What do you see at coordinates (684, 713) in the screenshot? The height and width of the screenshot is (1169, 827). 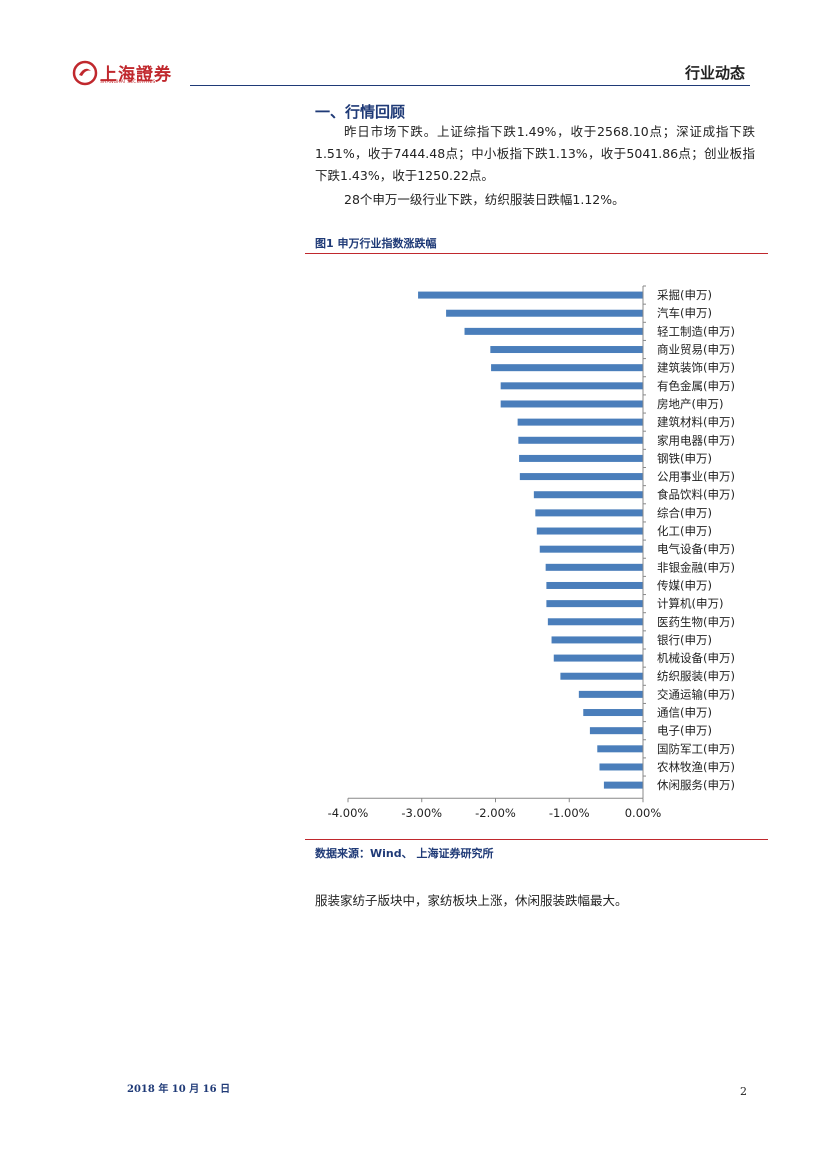 I see `category-label: 通信(申万)` at bounding box center [684, 713].